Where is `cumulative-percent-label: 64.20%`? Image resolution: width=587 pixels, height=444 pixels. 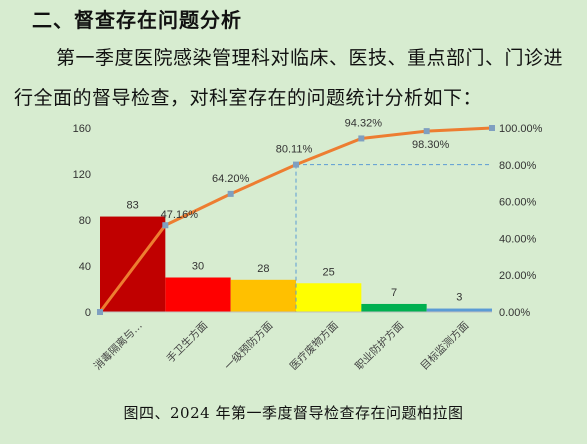
cumulative-percent-label: 64.20% is located at coordinates (231, 179).